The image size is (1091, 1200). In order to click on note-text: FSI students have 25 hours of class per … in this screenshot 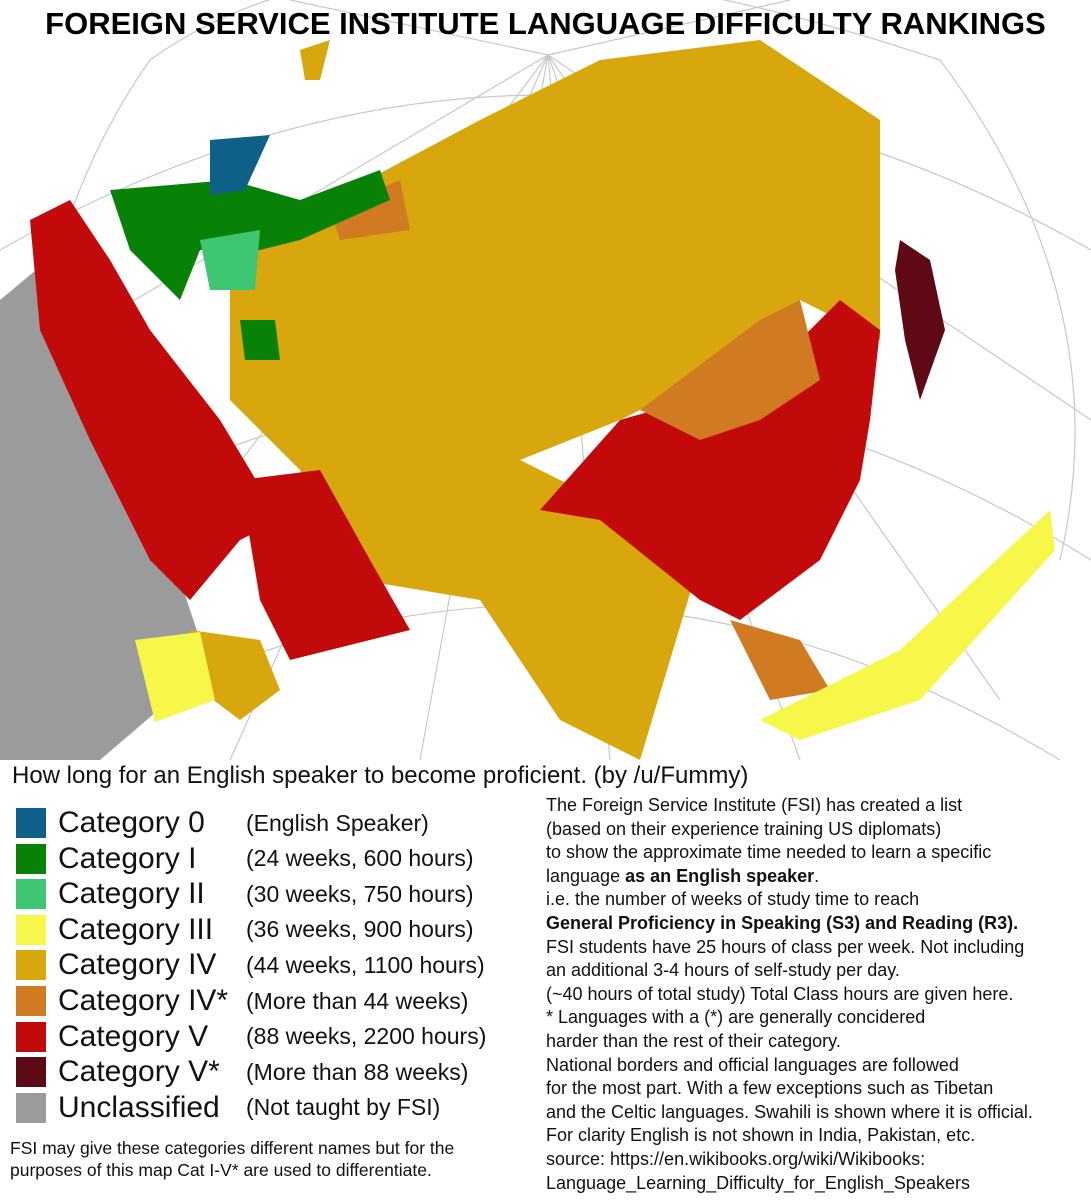, I will do `click(785, 946)`.